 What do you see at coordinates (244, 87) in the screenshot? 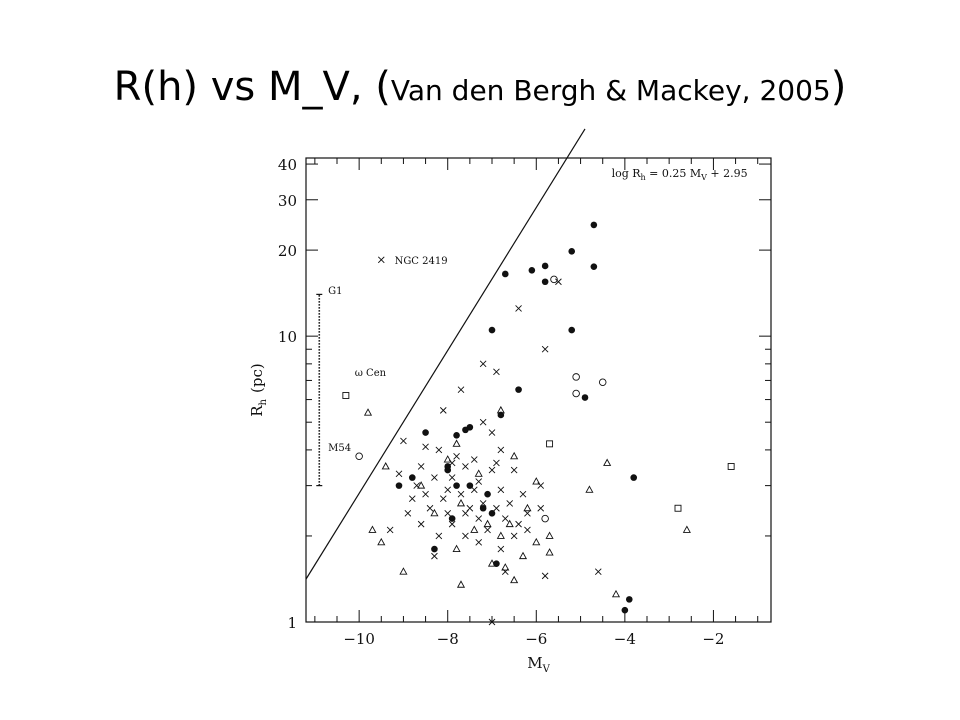
I see `title-main: R(h) vs M_V,` at bounding box center [244, 87].